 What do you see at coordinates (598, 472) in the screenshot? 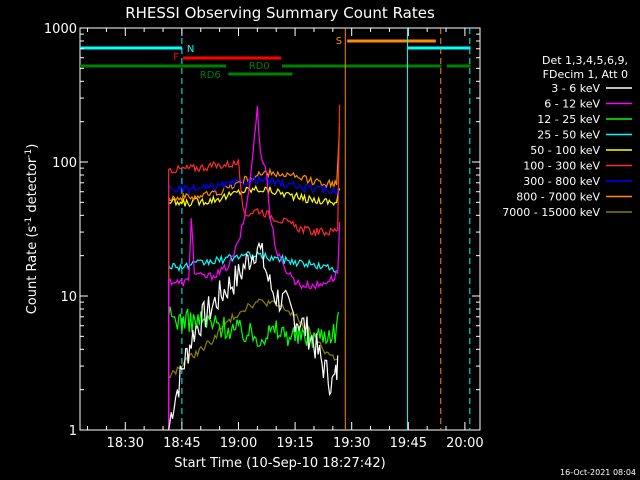
I see `footer-timestamp: 16-Oct-2021 08:04` at bounding box center [598, 472].